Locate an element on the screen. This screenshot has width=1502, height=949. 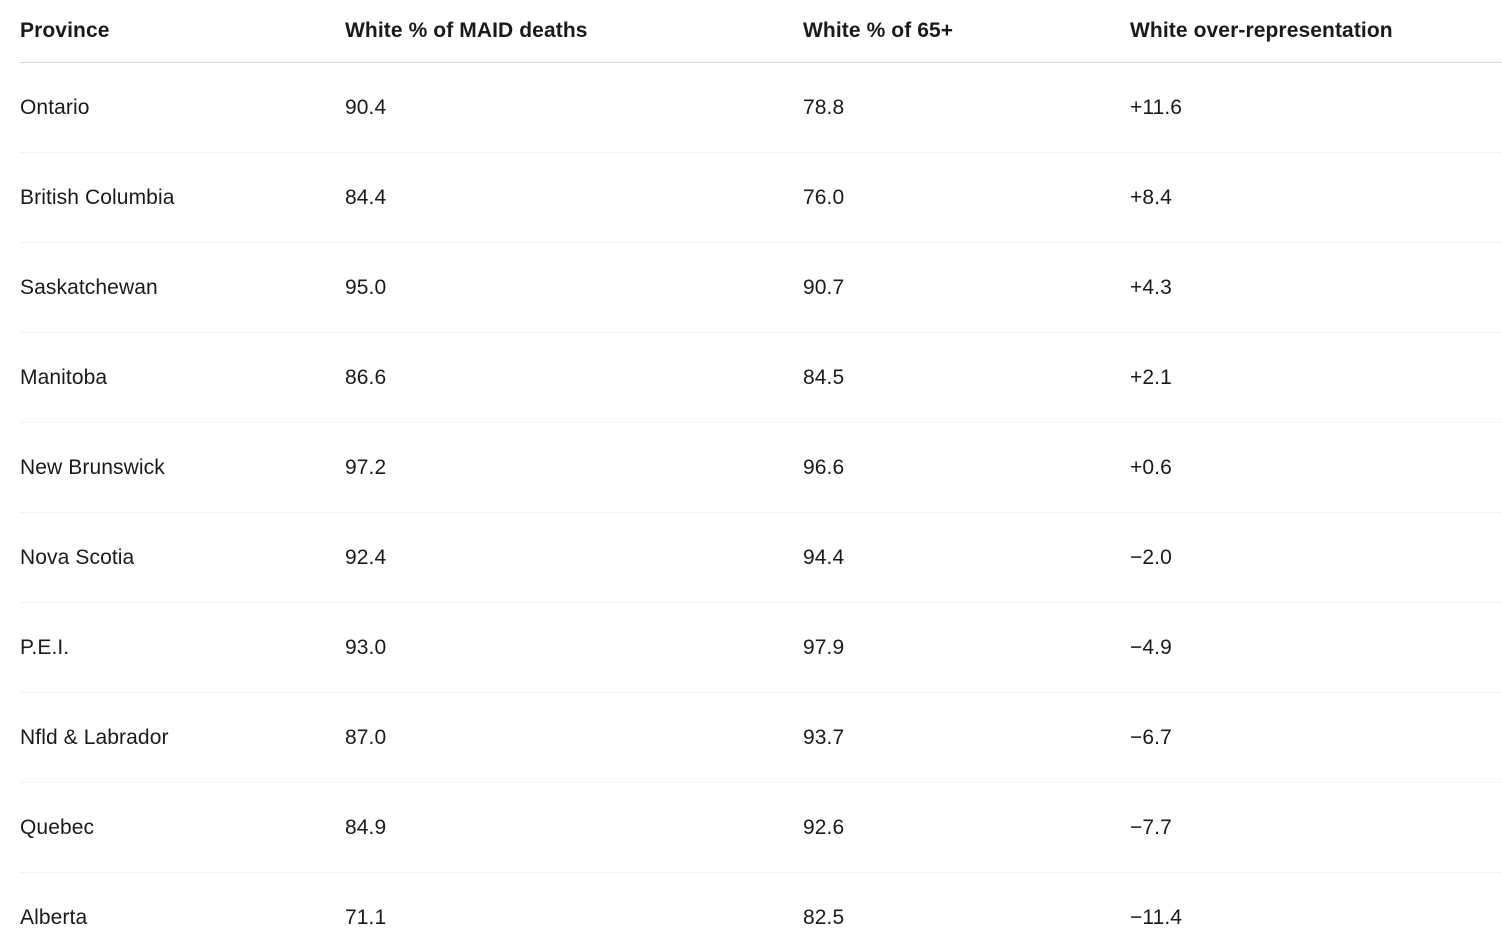
cell-senior-percent: 97.9 is located at coordinates (824, 647).